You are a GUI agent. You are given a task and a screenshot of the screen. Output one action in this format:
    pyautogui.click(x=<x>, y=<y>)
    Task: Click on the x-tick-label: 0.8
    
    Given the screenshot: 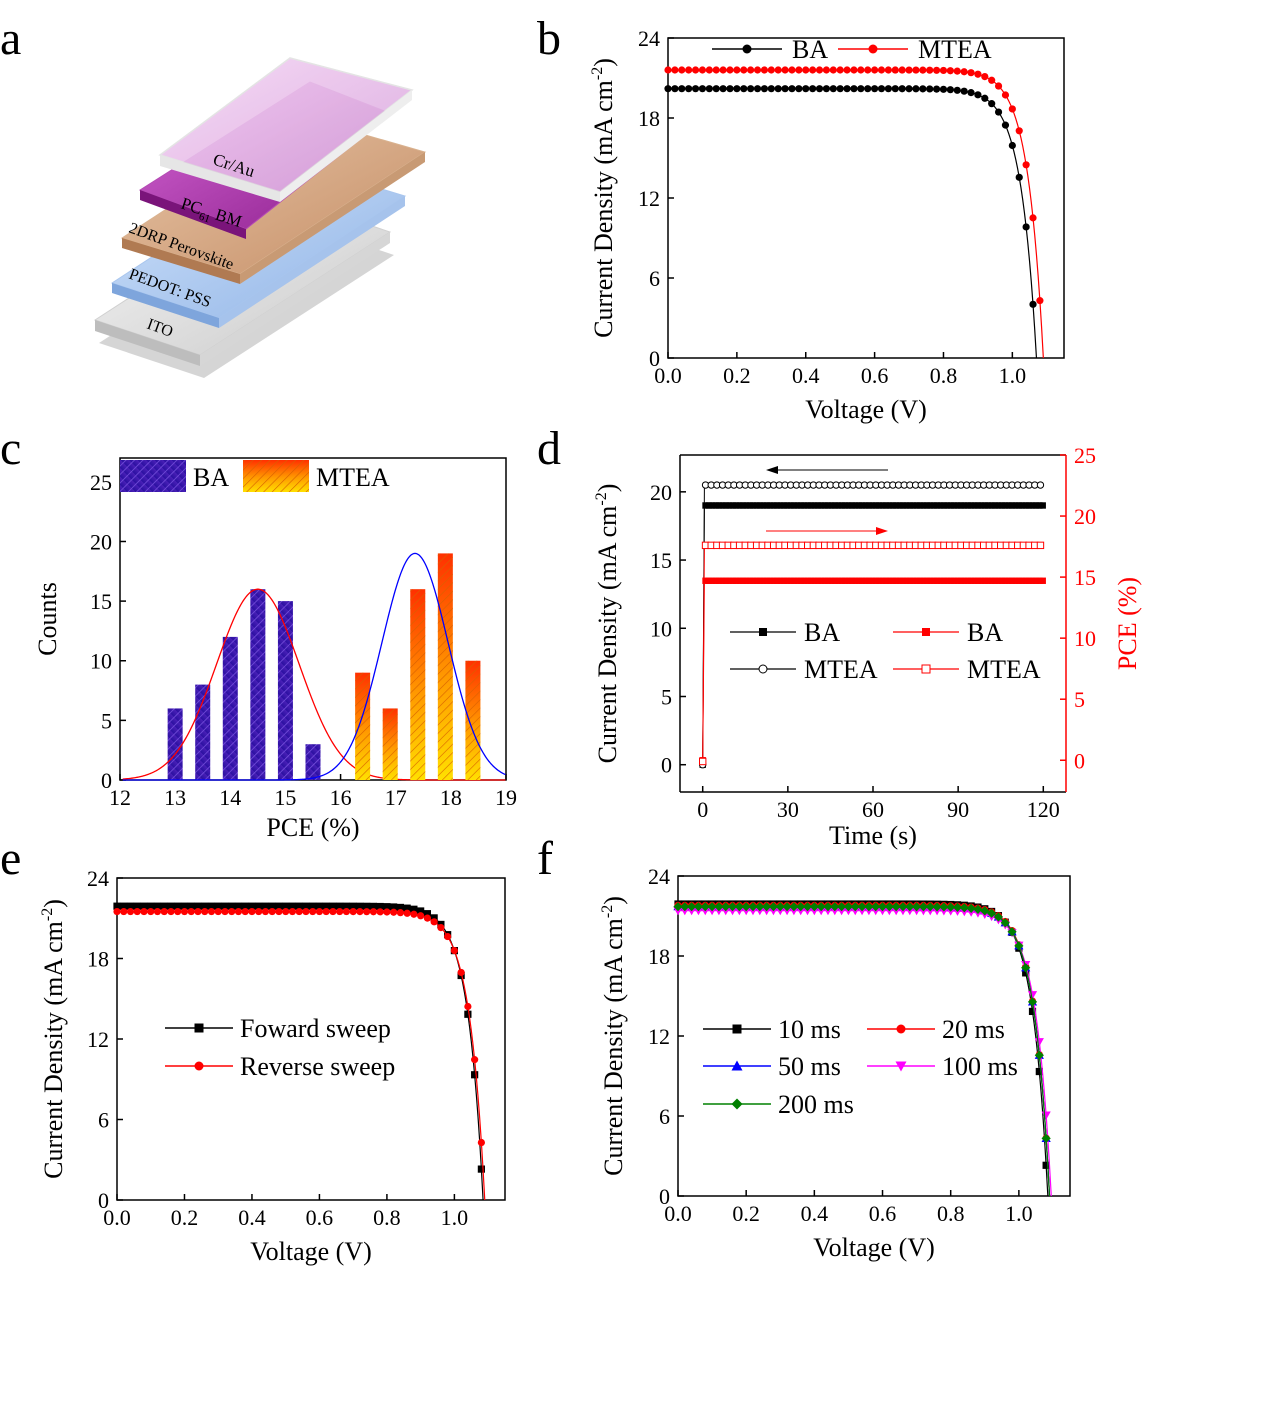 What is the action you would take?
    pyautogui.click(x=944, y=375)
    